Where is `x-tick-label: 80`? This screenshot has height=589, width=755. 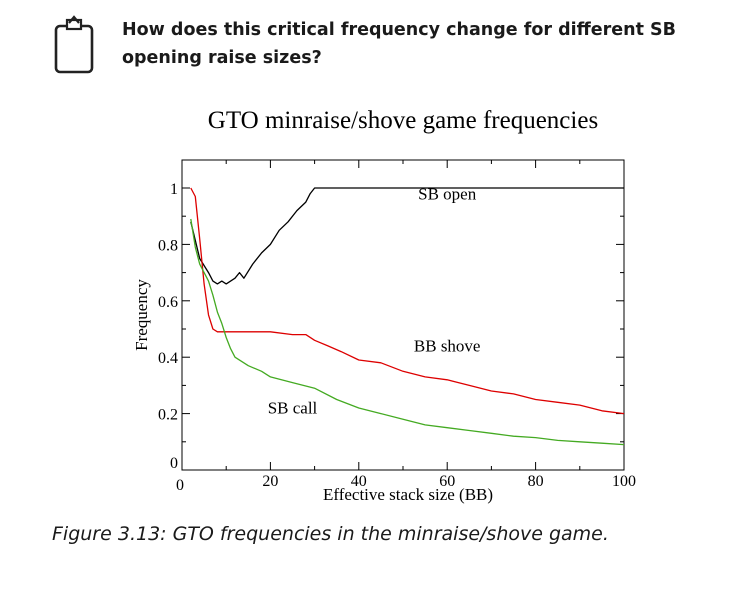 x-tick-label: 80 is located at coordinates (536, 481).